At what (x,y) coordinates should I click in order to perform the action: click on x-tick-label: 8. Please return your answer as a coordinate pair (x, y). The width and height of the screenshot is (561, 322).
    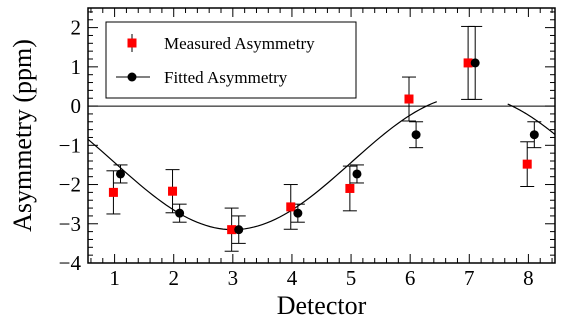
    Looking at the image, I should click on (528, 278).